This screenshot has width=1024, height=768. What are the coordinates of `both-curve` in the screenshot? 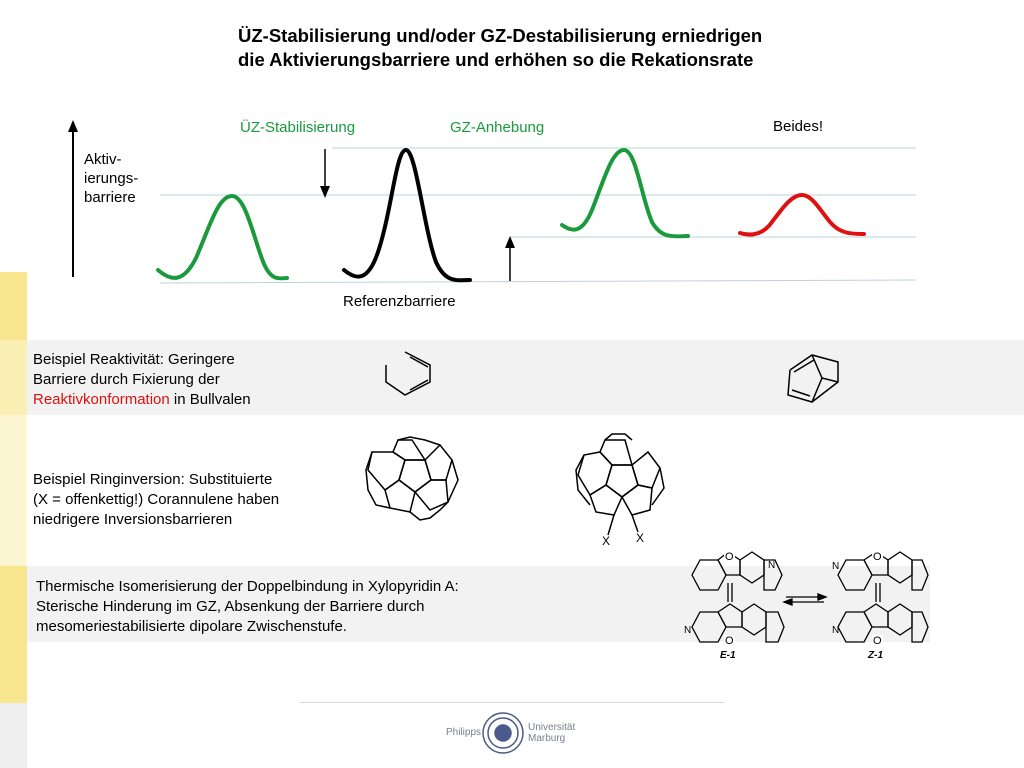 It's located at (802, 214).